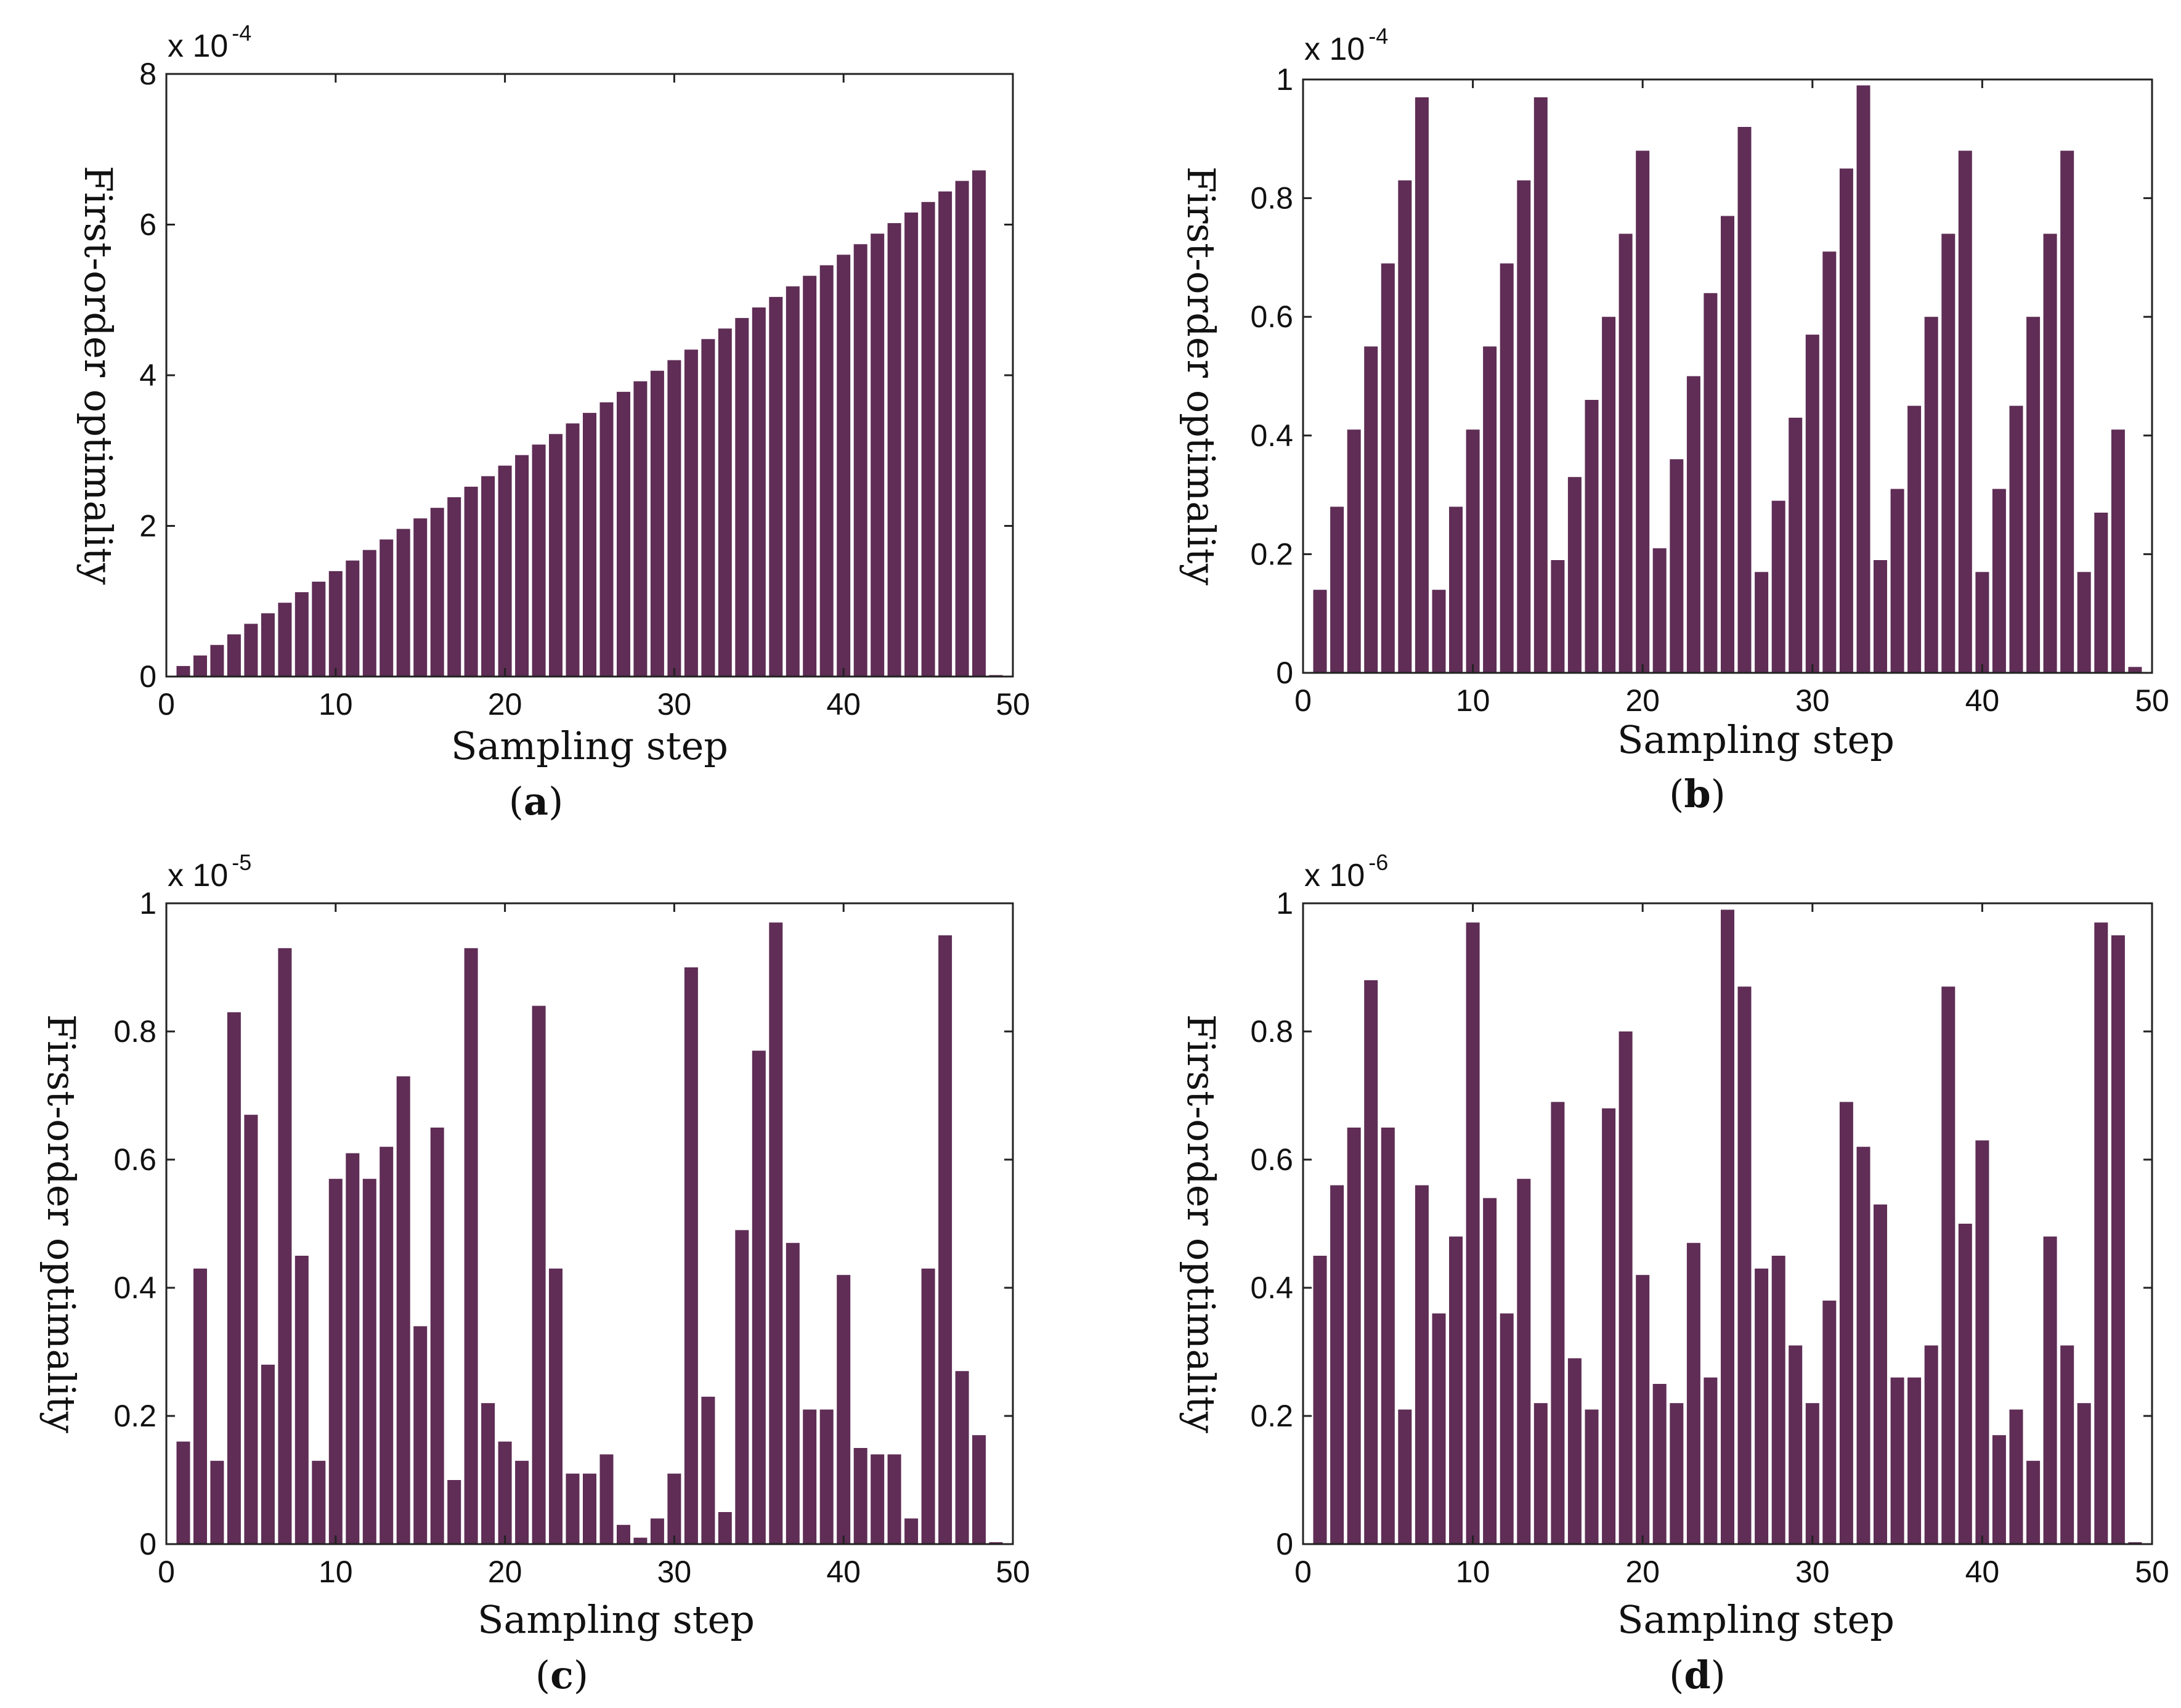  I want to click on panel-b-x-axis-label: Sampling step, so click(1756, 739).